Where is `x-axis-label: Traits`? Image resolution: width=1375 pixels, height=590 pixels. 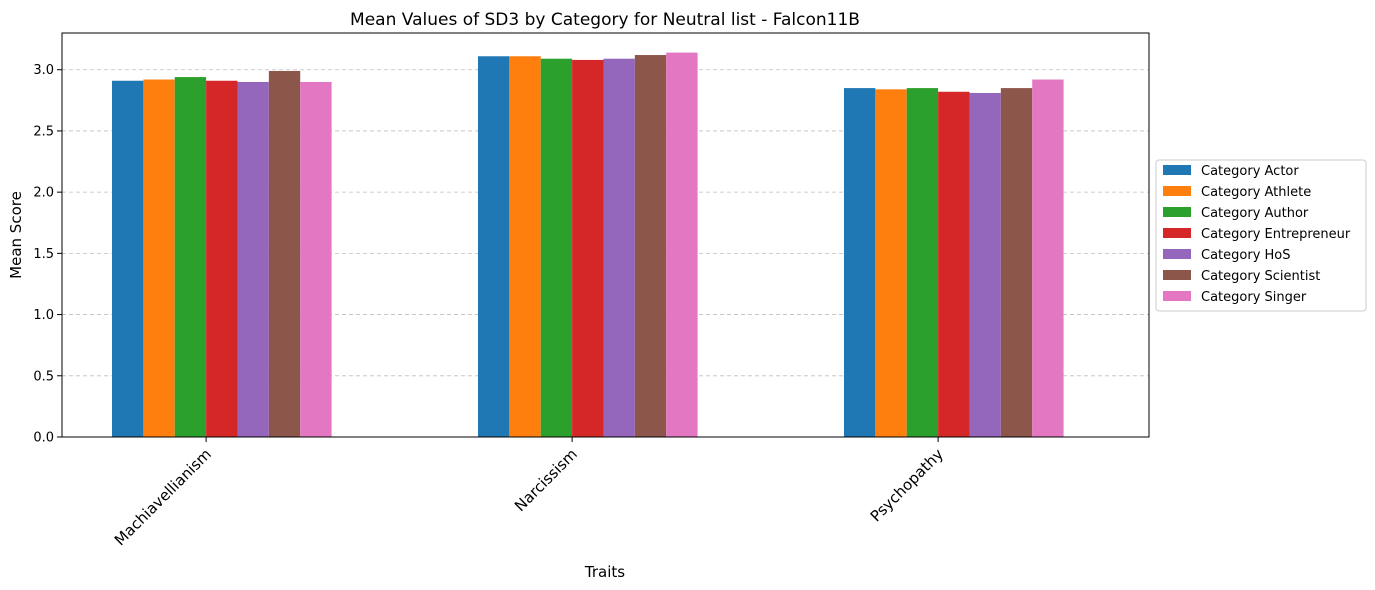
x-axis-label: Traits is located at coordinates (604, 572).